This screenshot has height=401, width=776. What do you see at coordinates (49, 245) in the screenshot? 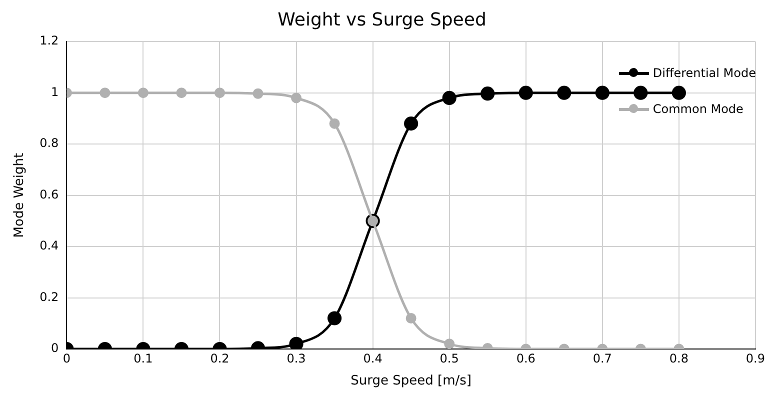
I see `y-tick-label: 0.4` at bounding box center [49, 245].